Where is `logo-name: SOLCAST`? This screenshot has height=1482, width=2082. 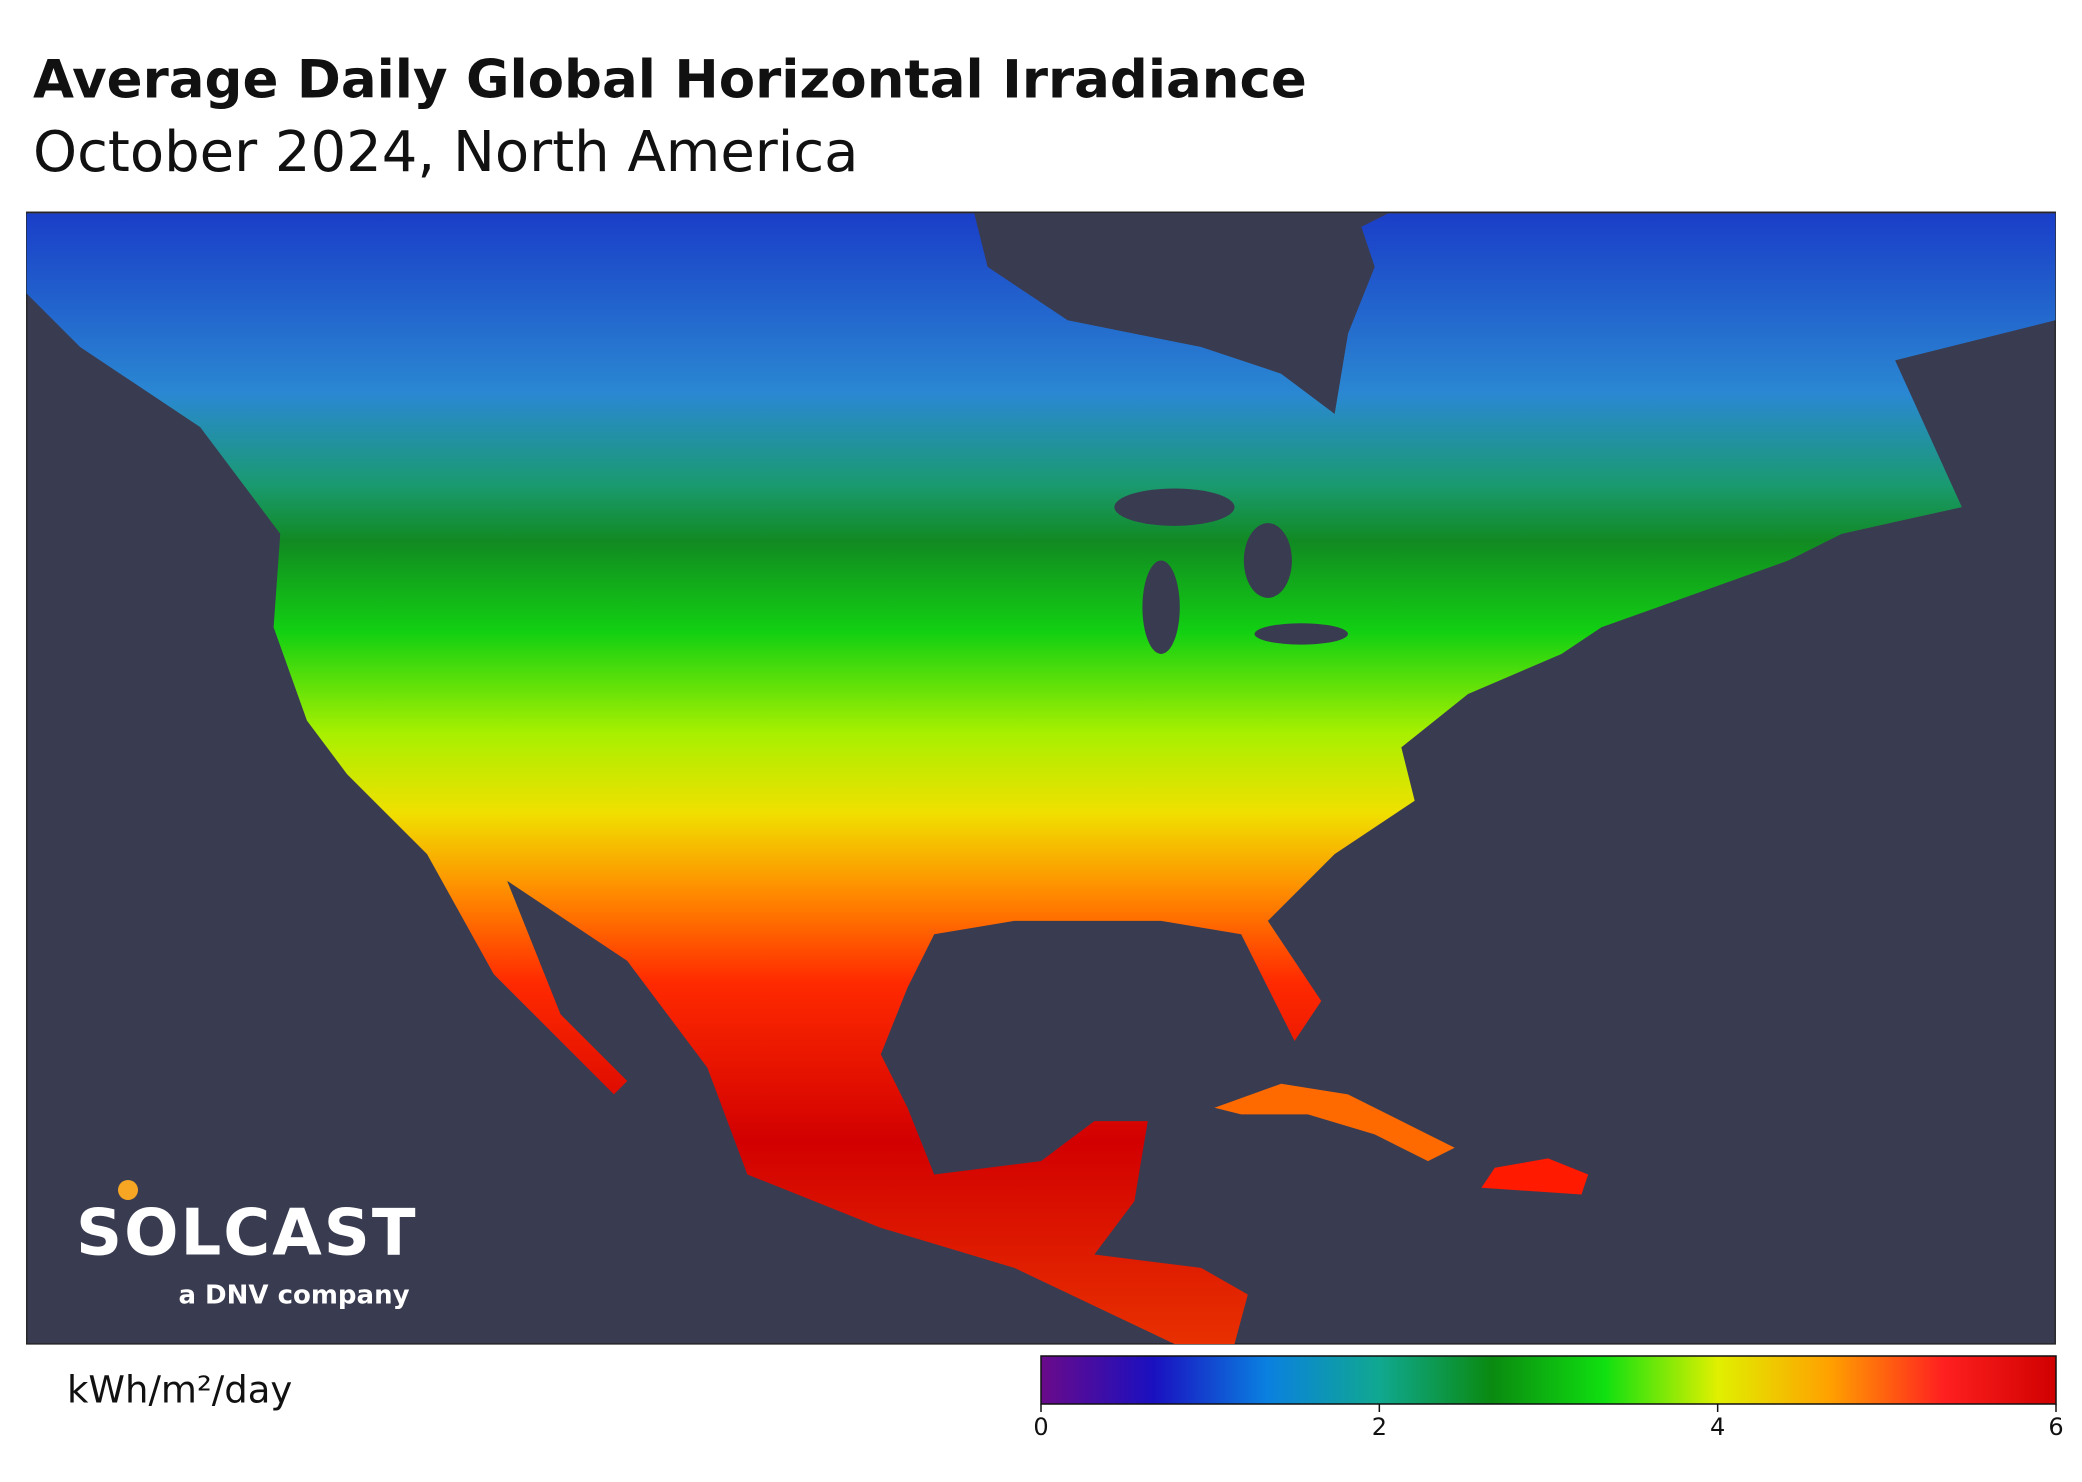 logo-name: SOLCAST is located at coordinates (247, 1234).